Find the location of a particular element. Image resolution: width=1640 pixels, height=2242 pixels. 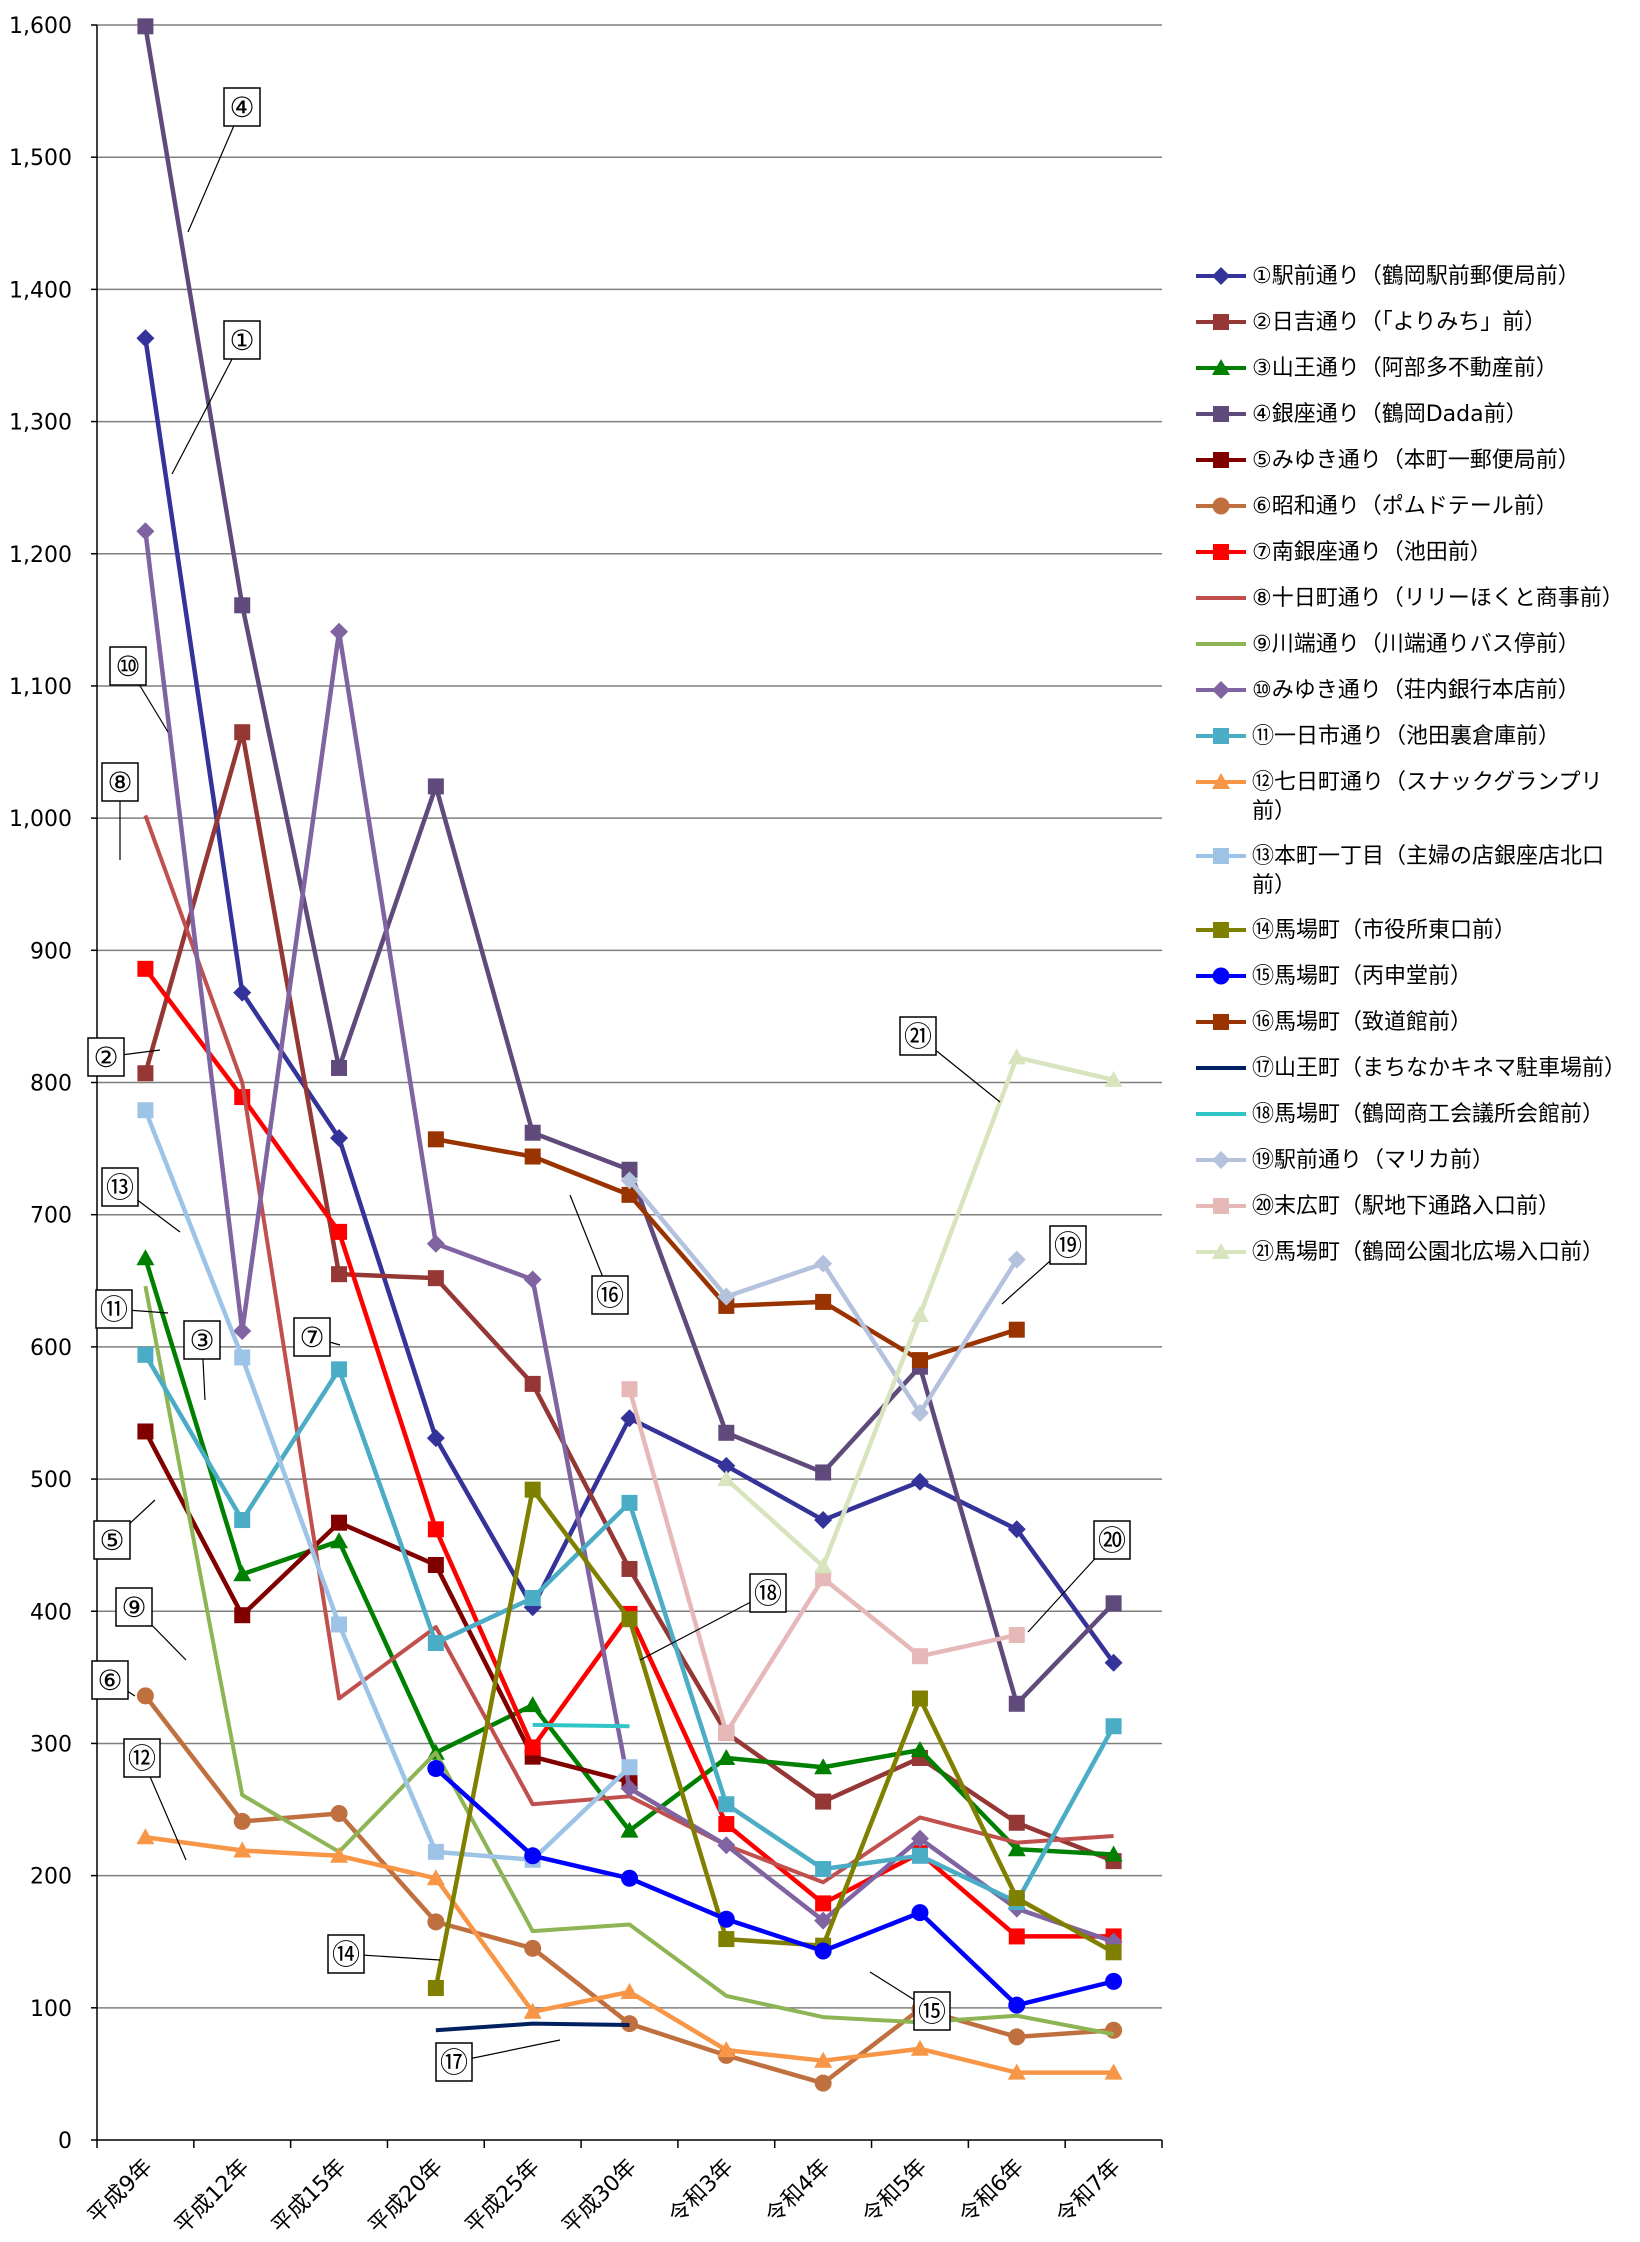

callout-text: ⑯ is located at coordinates (610, 1295).